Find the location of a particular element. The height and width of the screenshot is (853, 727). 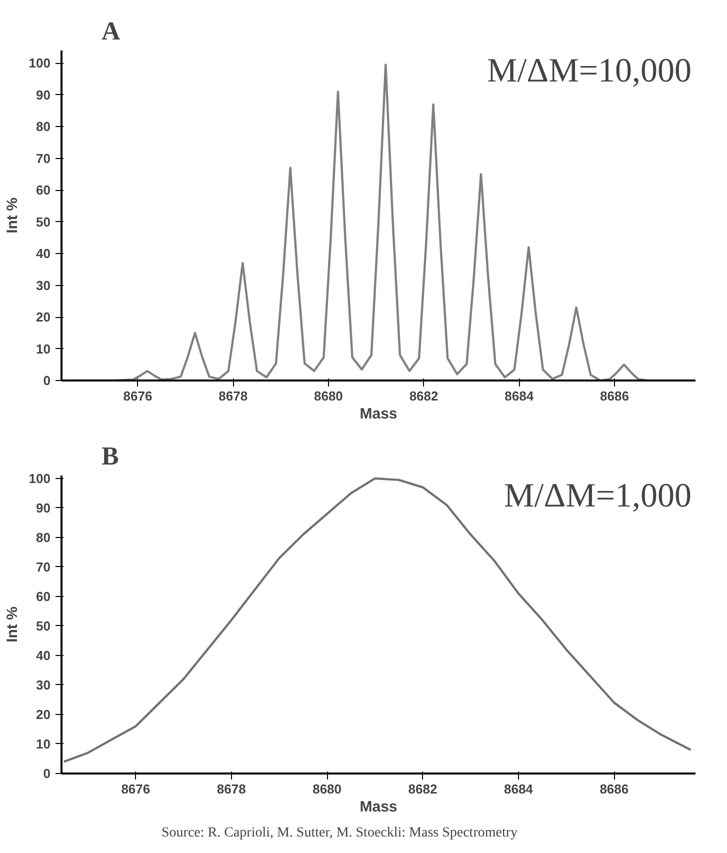

chart-title: B is located at coordinates (110, 456).